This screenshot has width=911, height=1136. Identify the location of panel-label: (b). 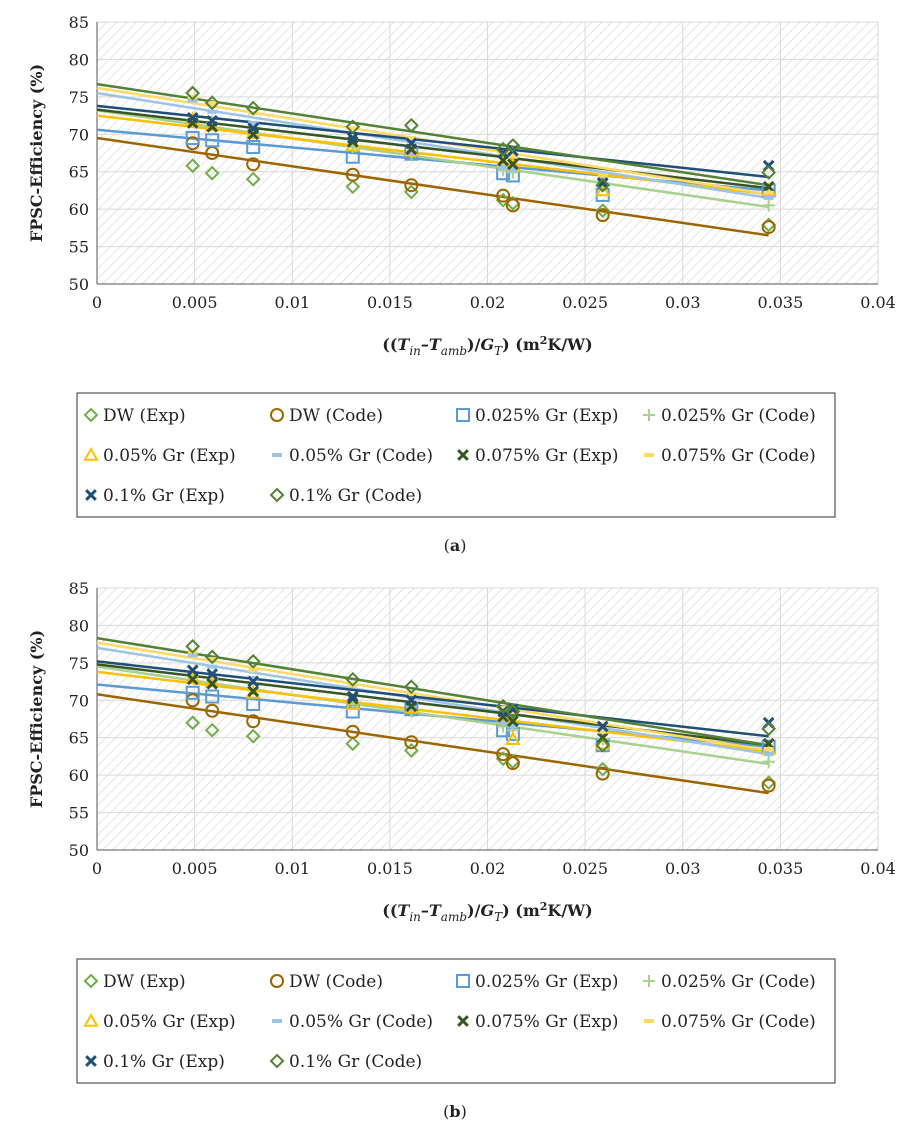
(455, 1111).